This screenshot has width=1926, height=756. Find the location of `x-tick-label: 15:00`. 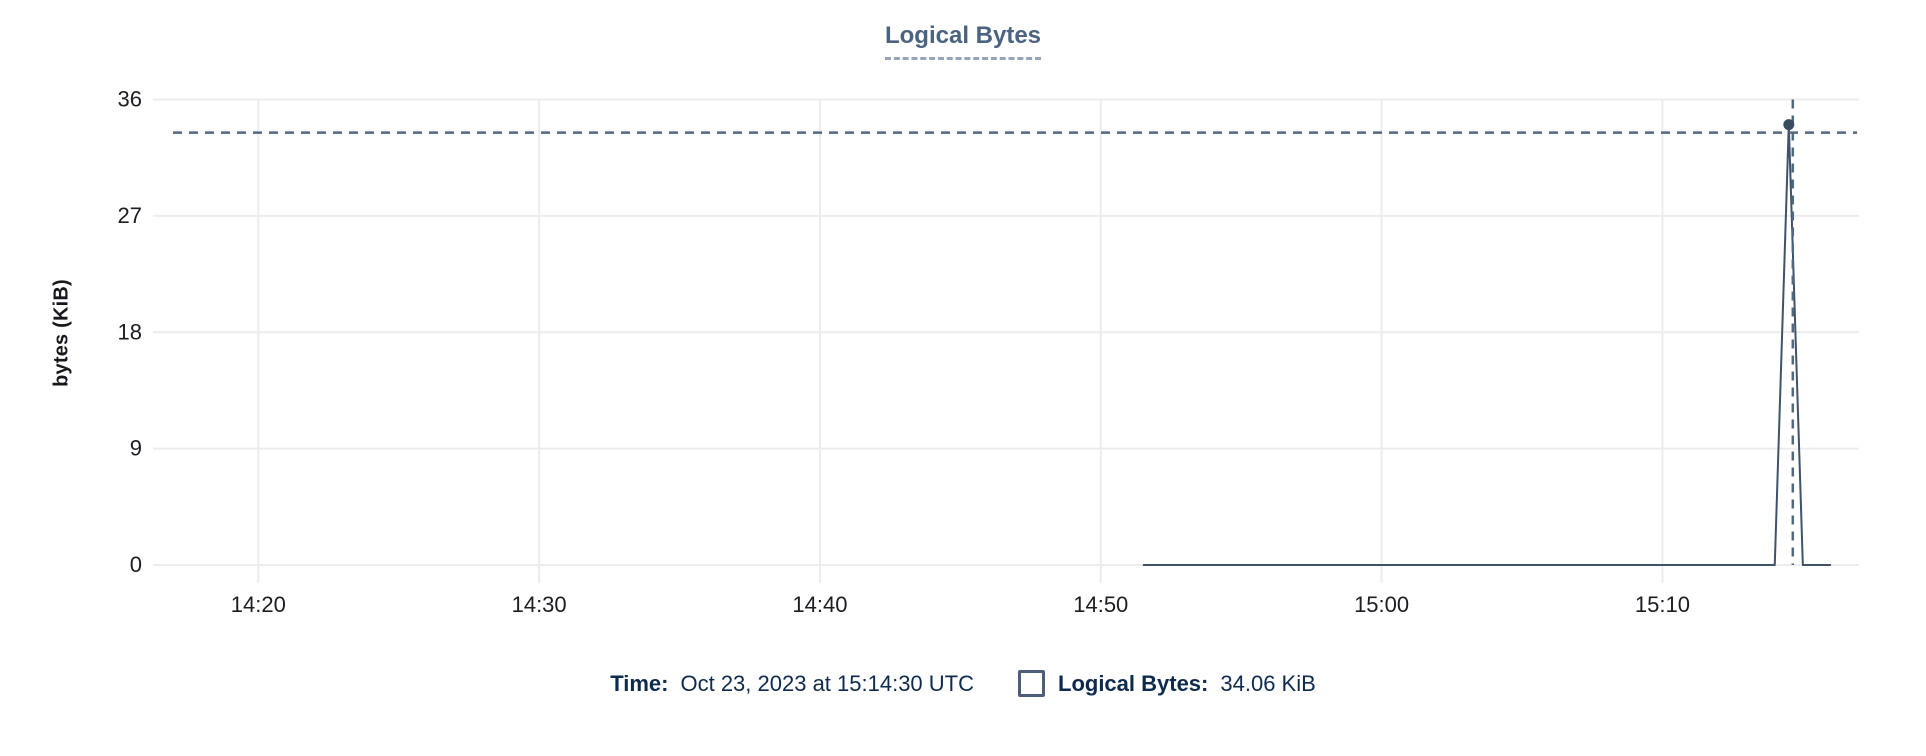

x-tick-label: 15:00 is located at coordinates (1381, 604).